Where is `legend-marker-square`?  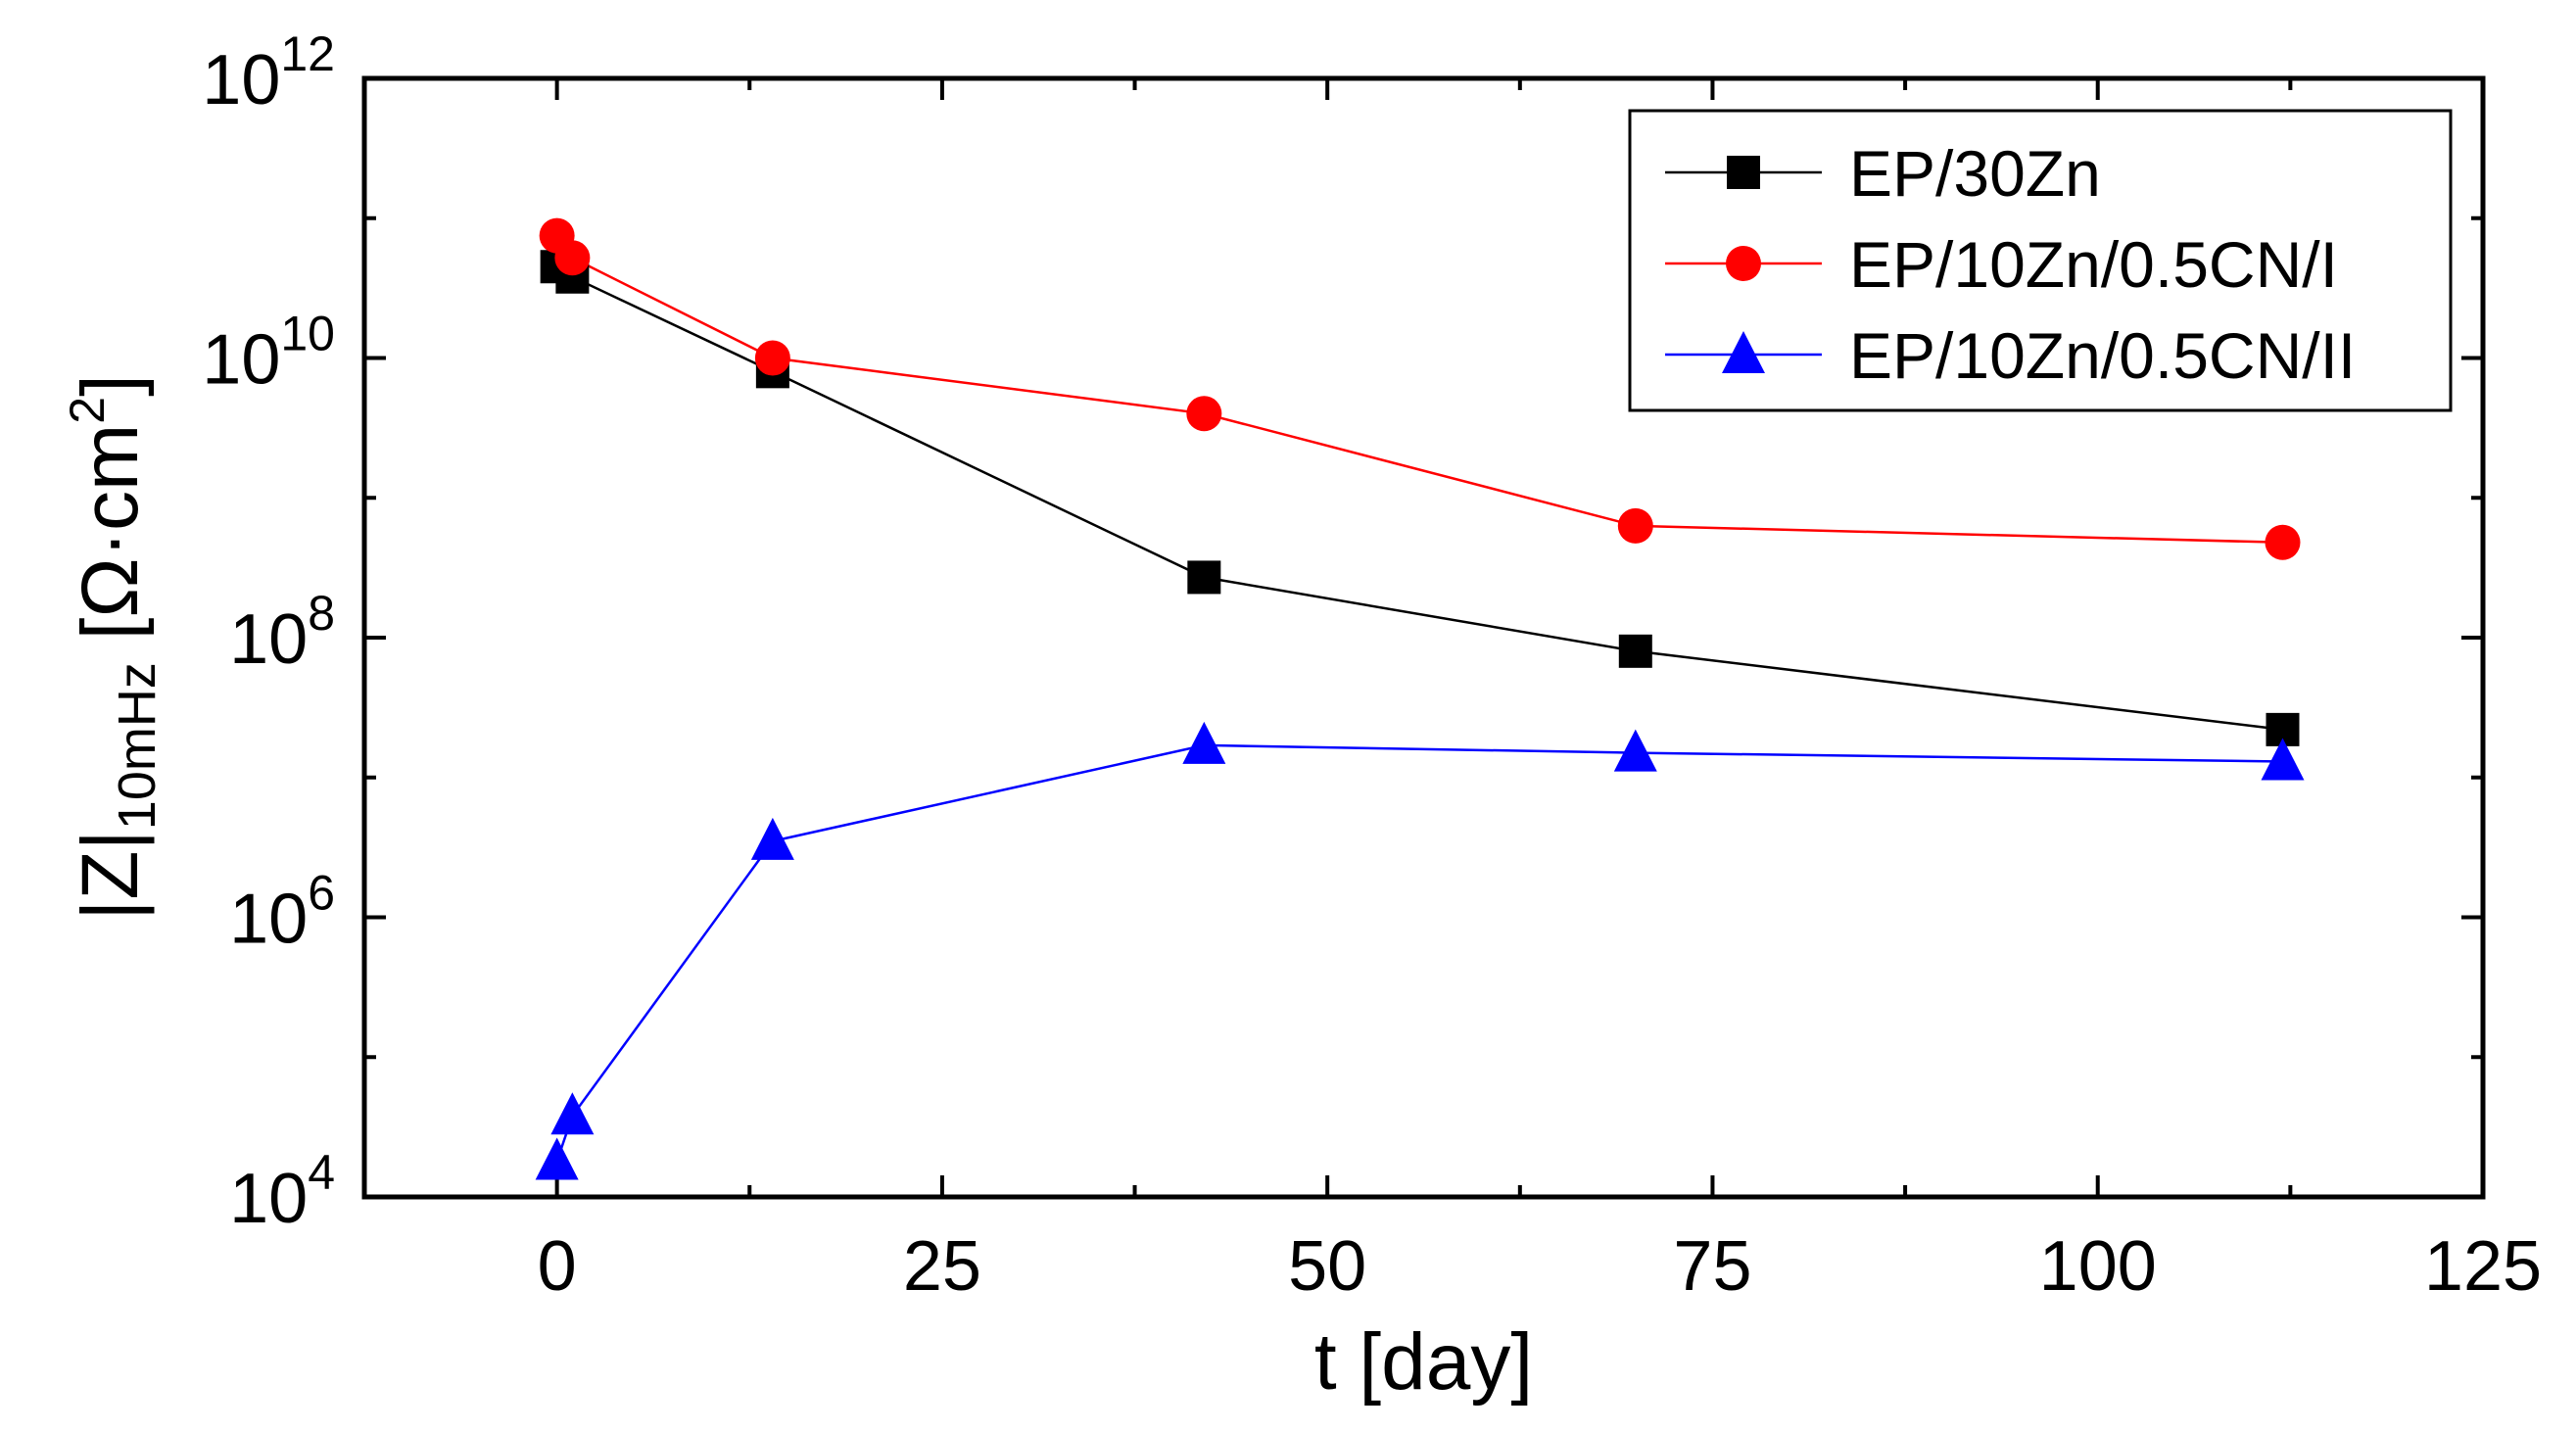
legend-marker-square is located at coordinates (1744, 172).